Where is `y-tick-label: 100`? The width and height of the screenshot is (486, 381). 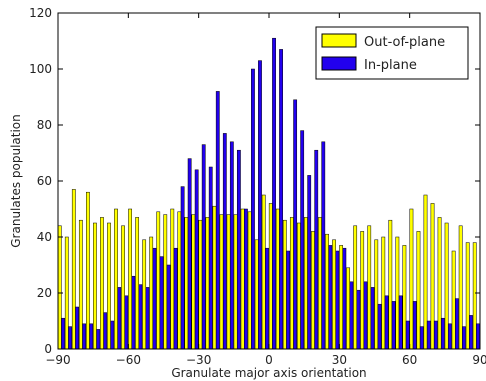
y-tick-label: 100 is located at coordinates (40, 69).